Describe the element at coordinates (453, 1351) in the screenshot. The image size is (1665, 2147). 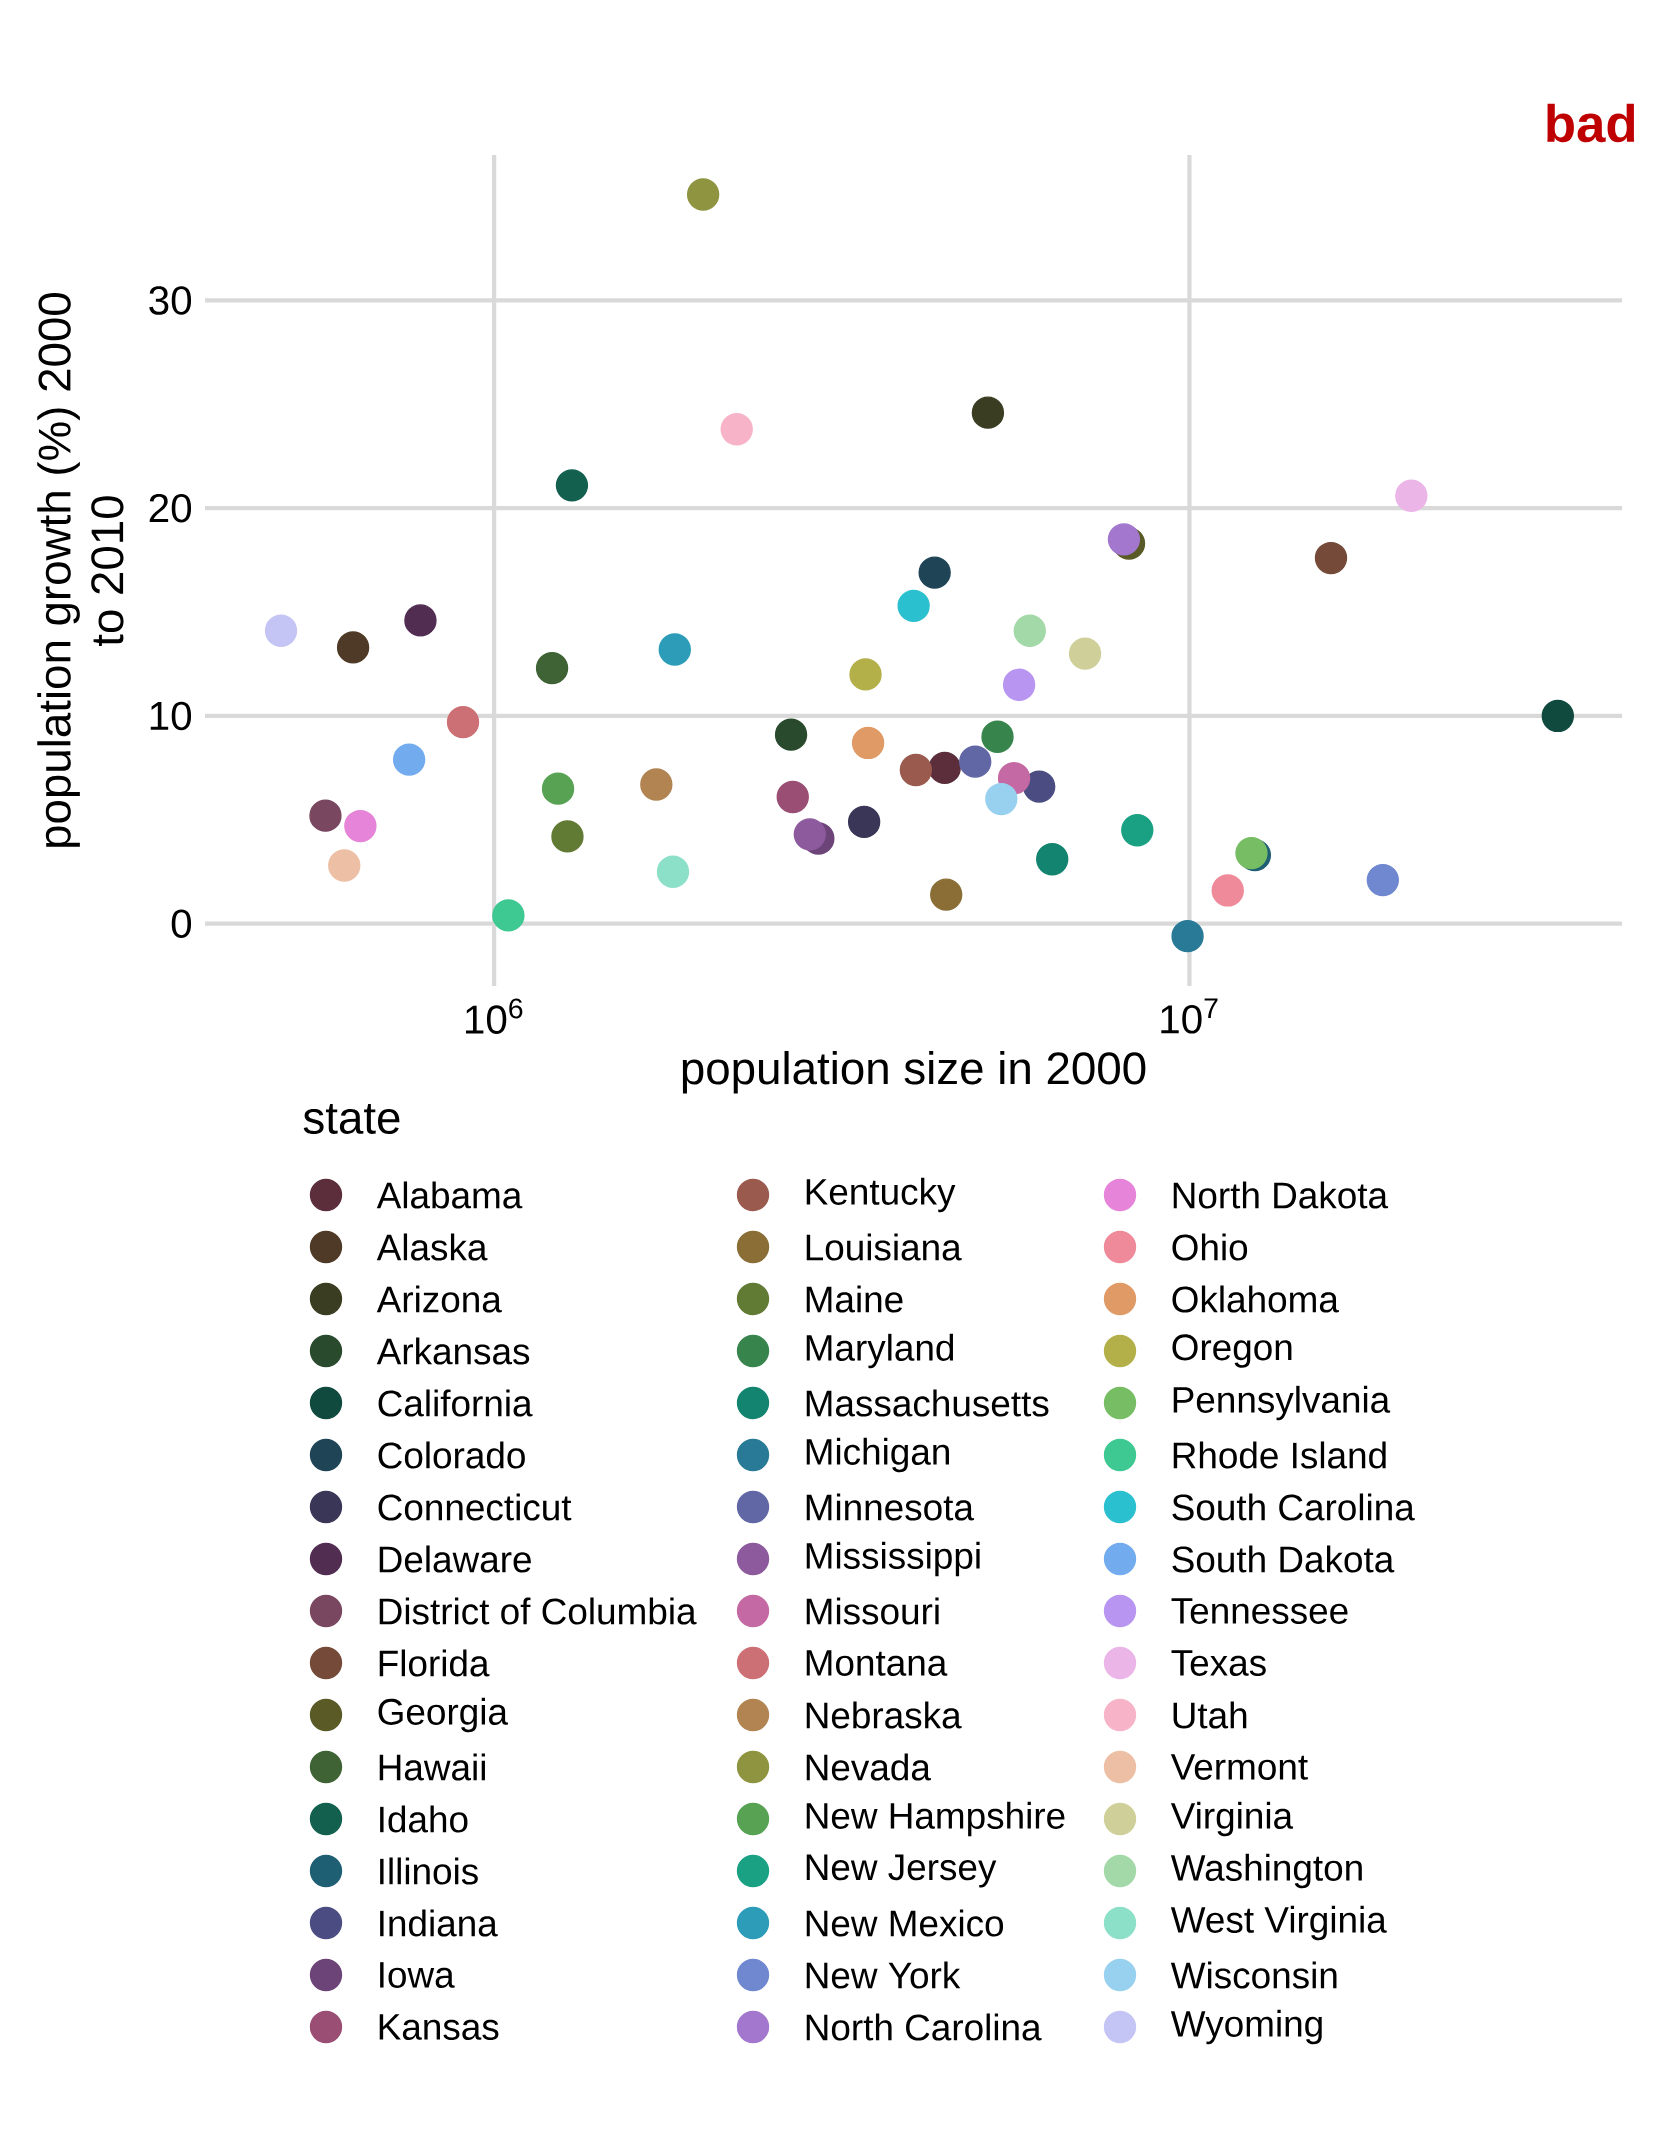
I see `legend-label: Arkansas` at that location.